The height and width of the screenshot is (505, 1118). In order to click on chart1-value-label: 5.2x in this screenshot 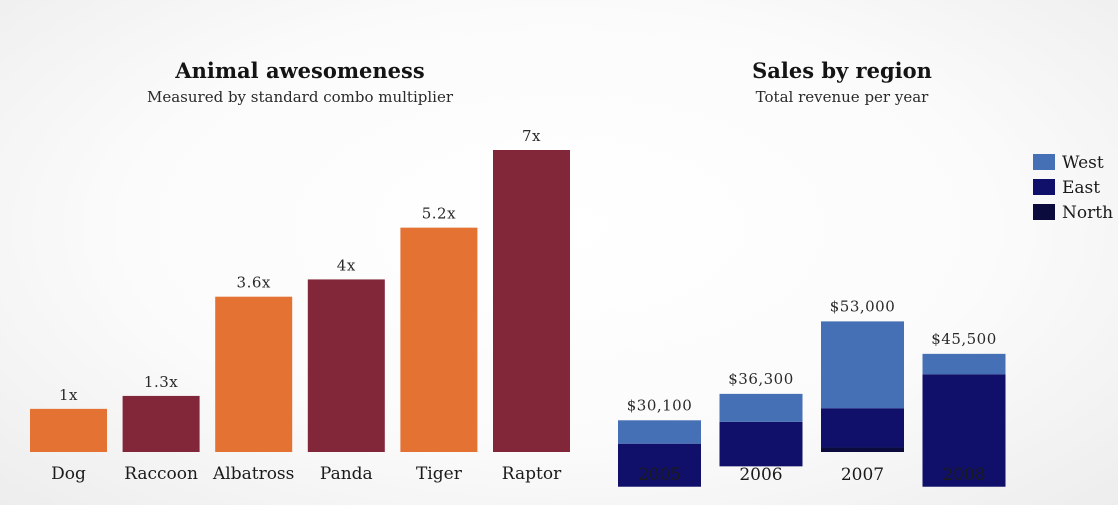, I will do `click(439, 214)`.